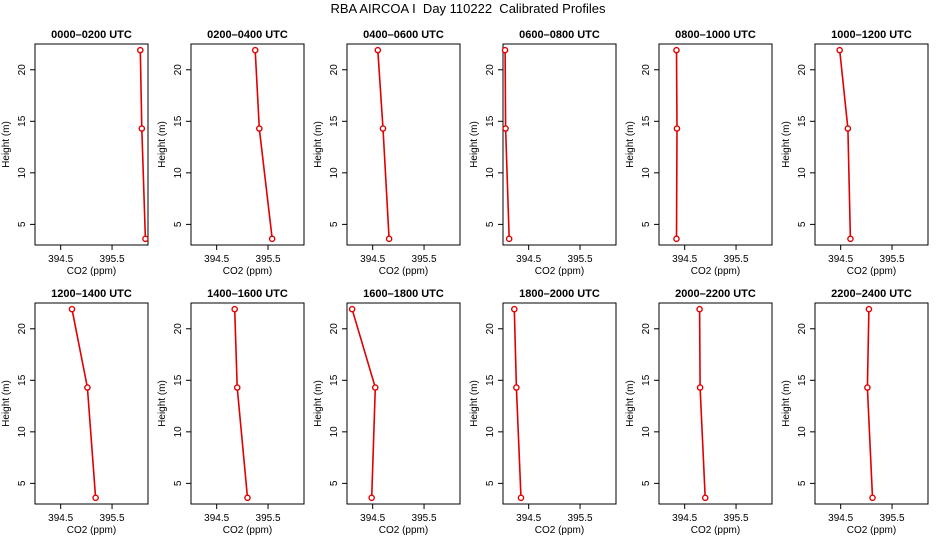  Describe the element at coordinates (871, 294) in the screenshot. I see `panel-title: 2200–2400 UTC` at that location.